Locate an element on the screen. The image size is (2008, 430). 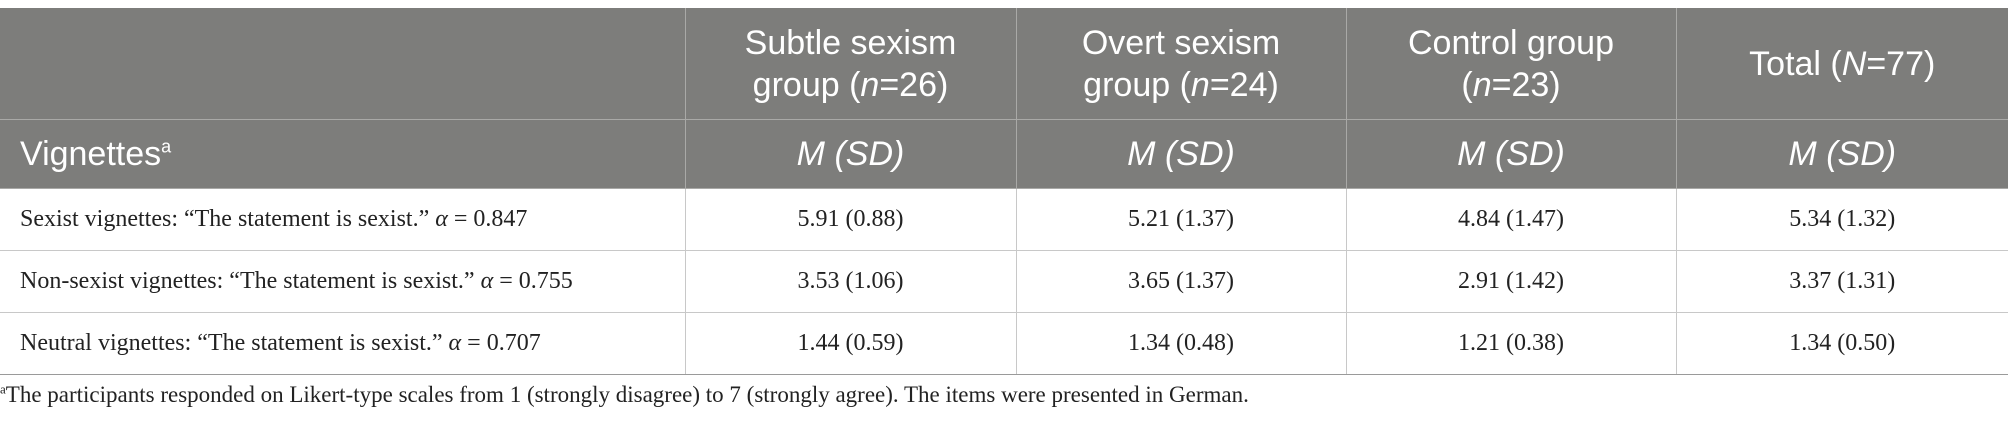
header-msd-subtle: M (SD) is located at coordinates (851, 154).